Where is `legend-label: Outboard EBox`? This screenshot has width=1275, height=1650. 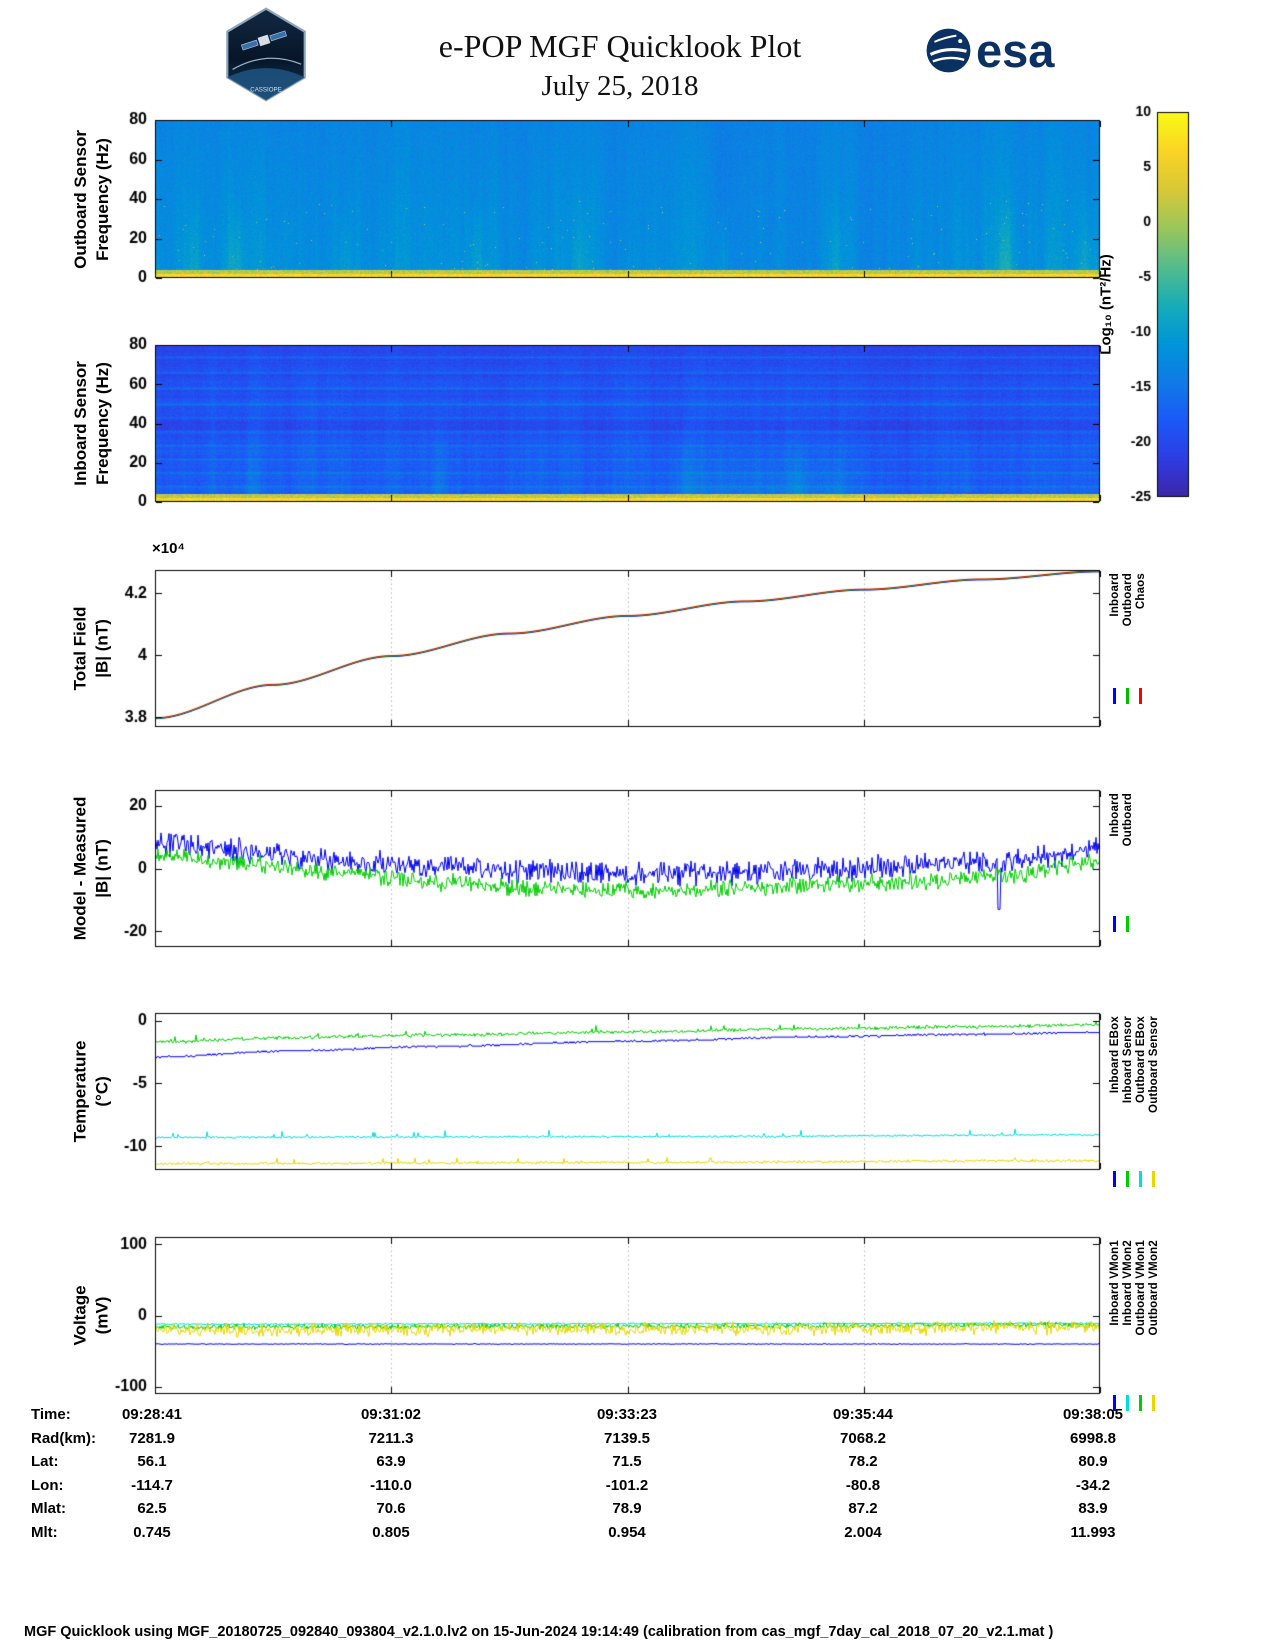 legend-label: Outboard EBox is located at coordinates (1140, 1059).